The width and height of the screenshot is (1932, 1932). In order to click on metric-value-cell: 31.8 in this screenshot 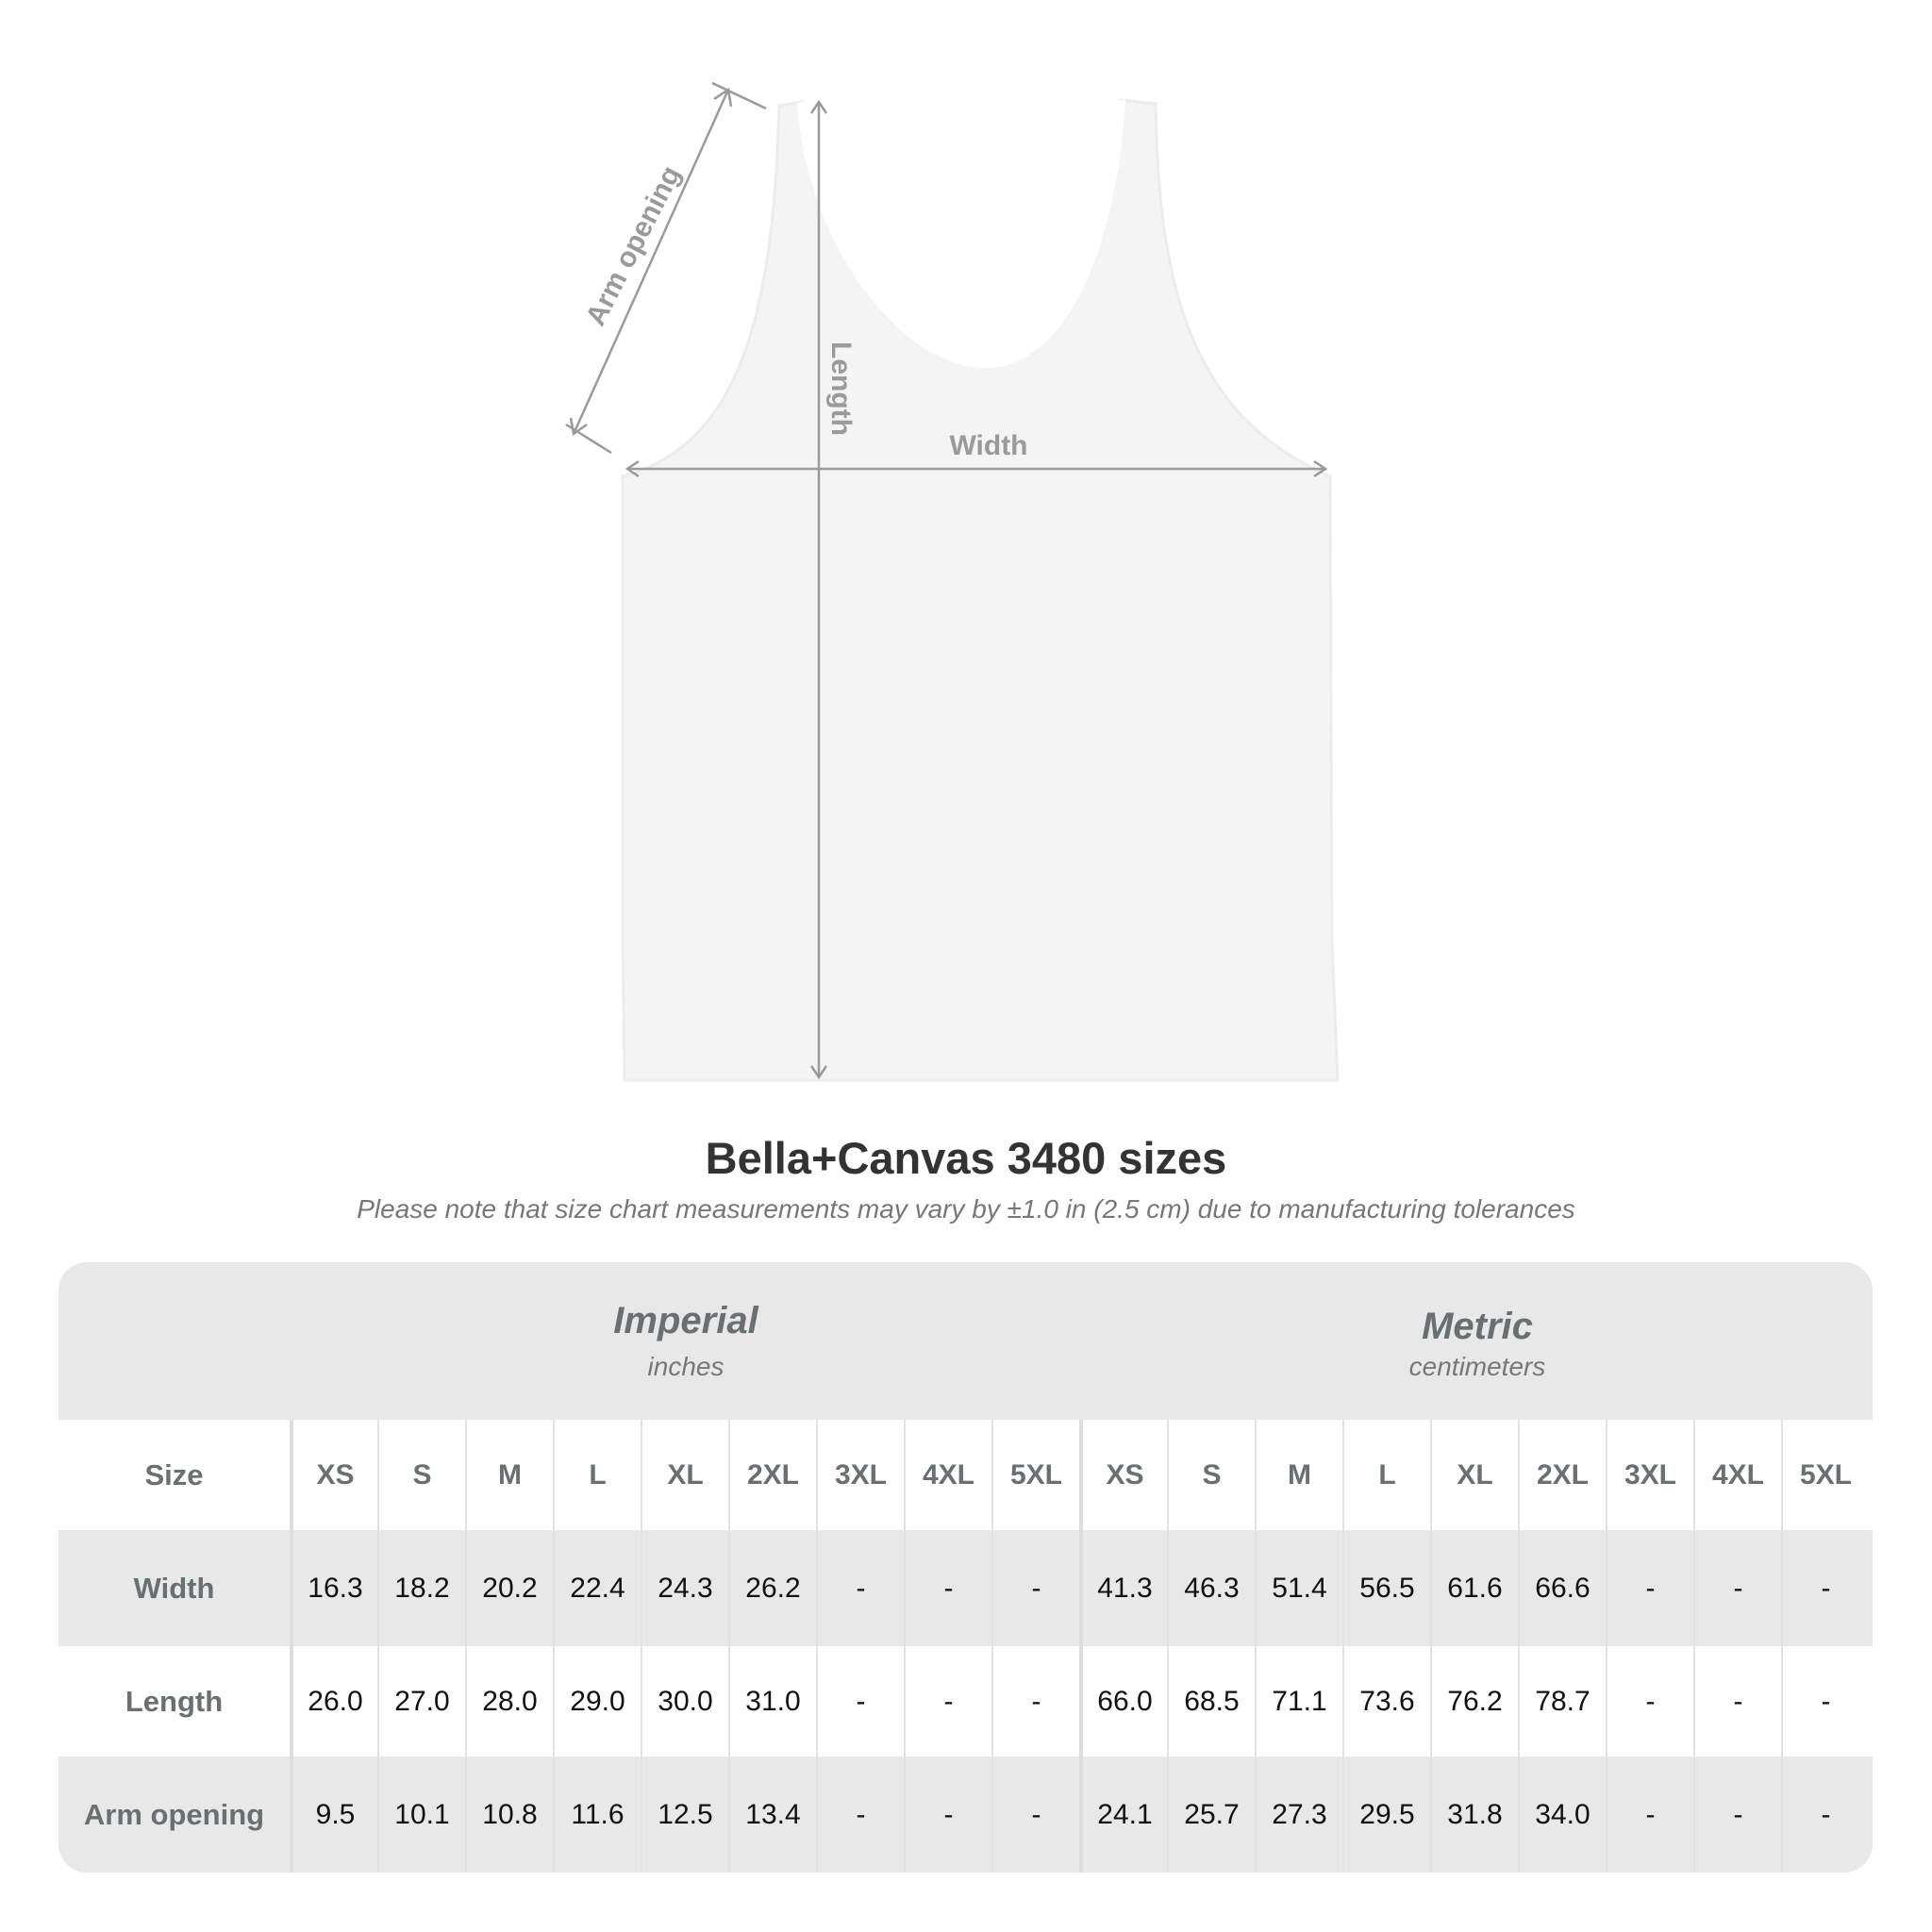, I will do `click(1474, 1815)`.